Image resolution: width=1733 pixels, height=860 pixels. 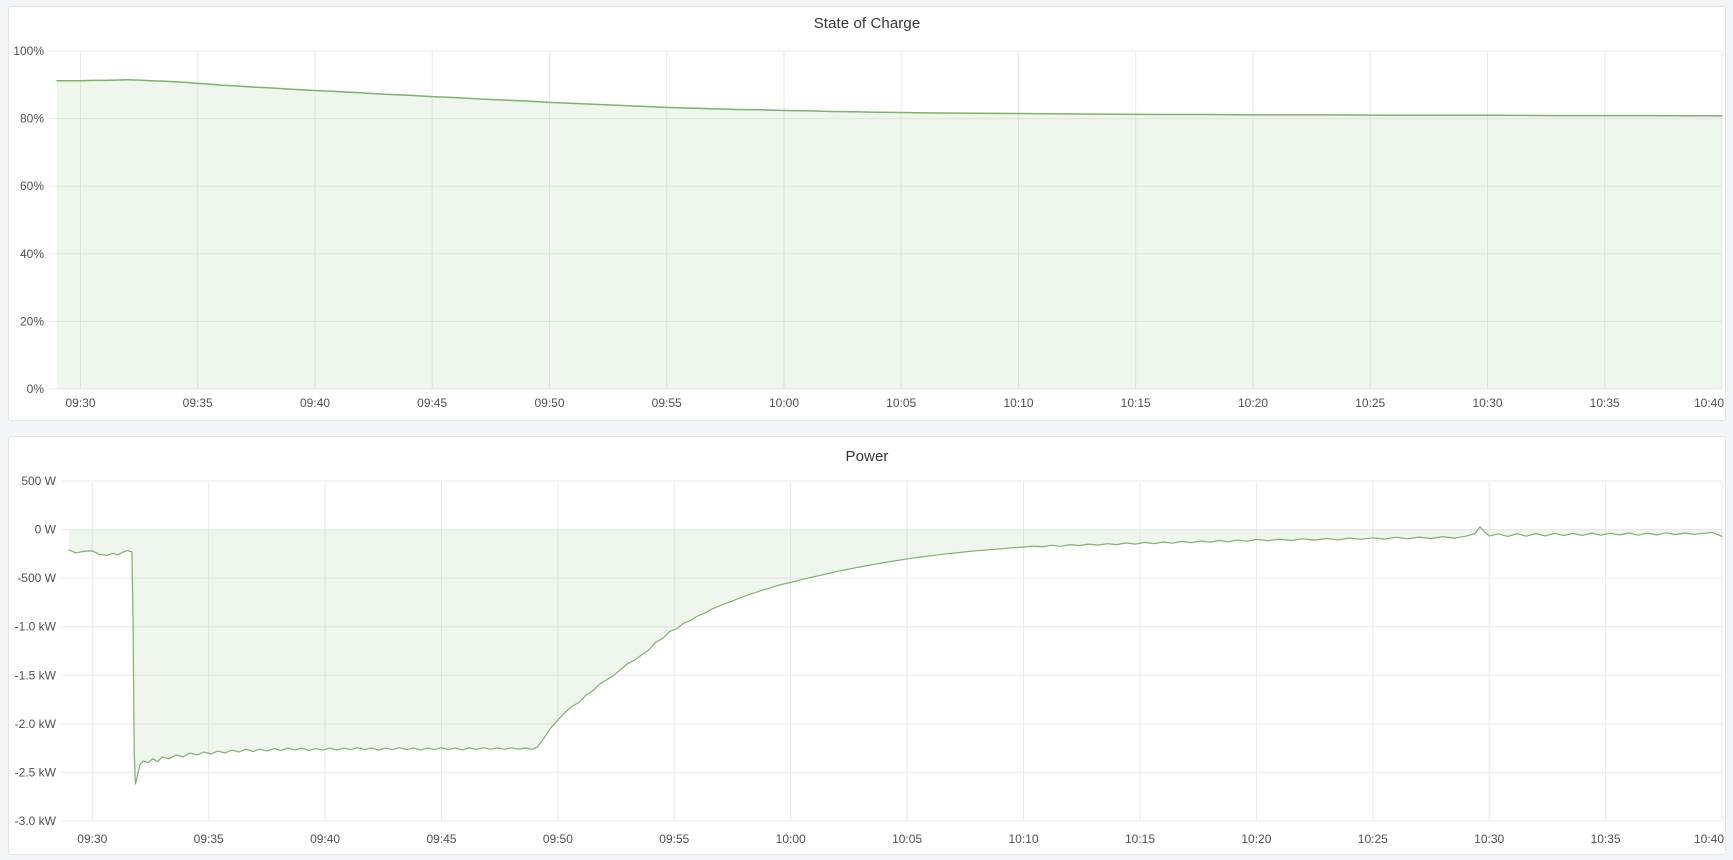 I want to click on svg-text: 40%, so click(x=32, y=254).